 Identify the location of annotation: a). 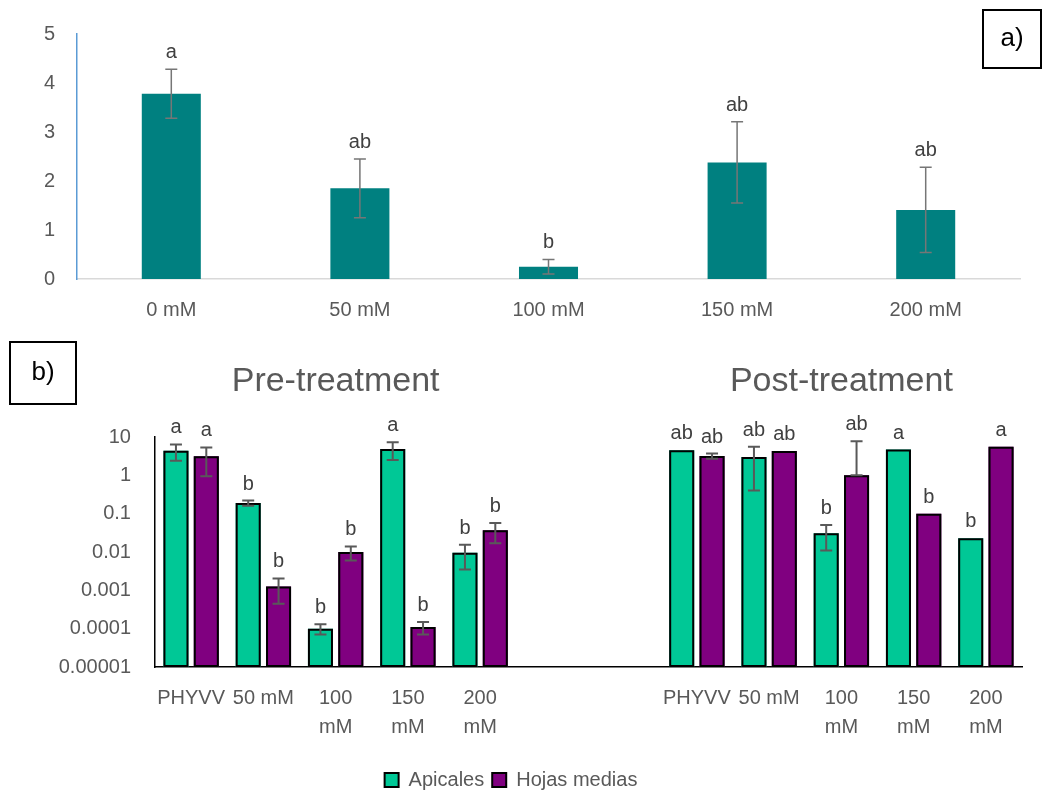
(1012, 37).